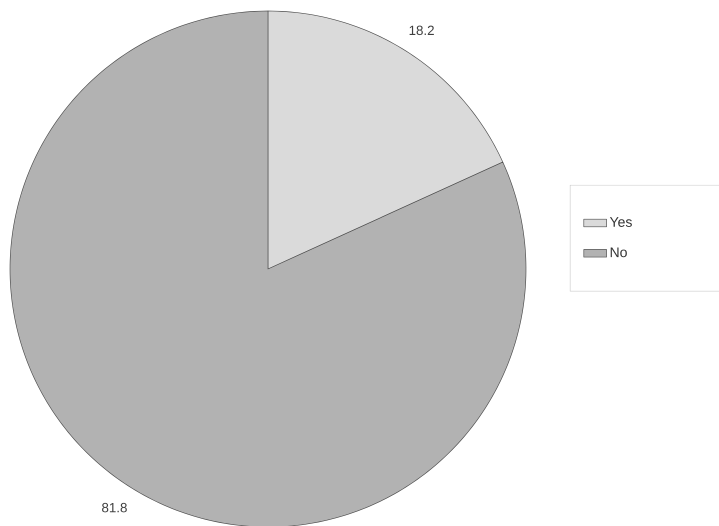 Image resolution: width=719 pixels, height=526 pixels. What do you see at coordinates (422, 31) in the screenshot?
I see `data-label: 18.2` at bounding box center [422, 31].